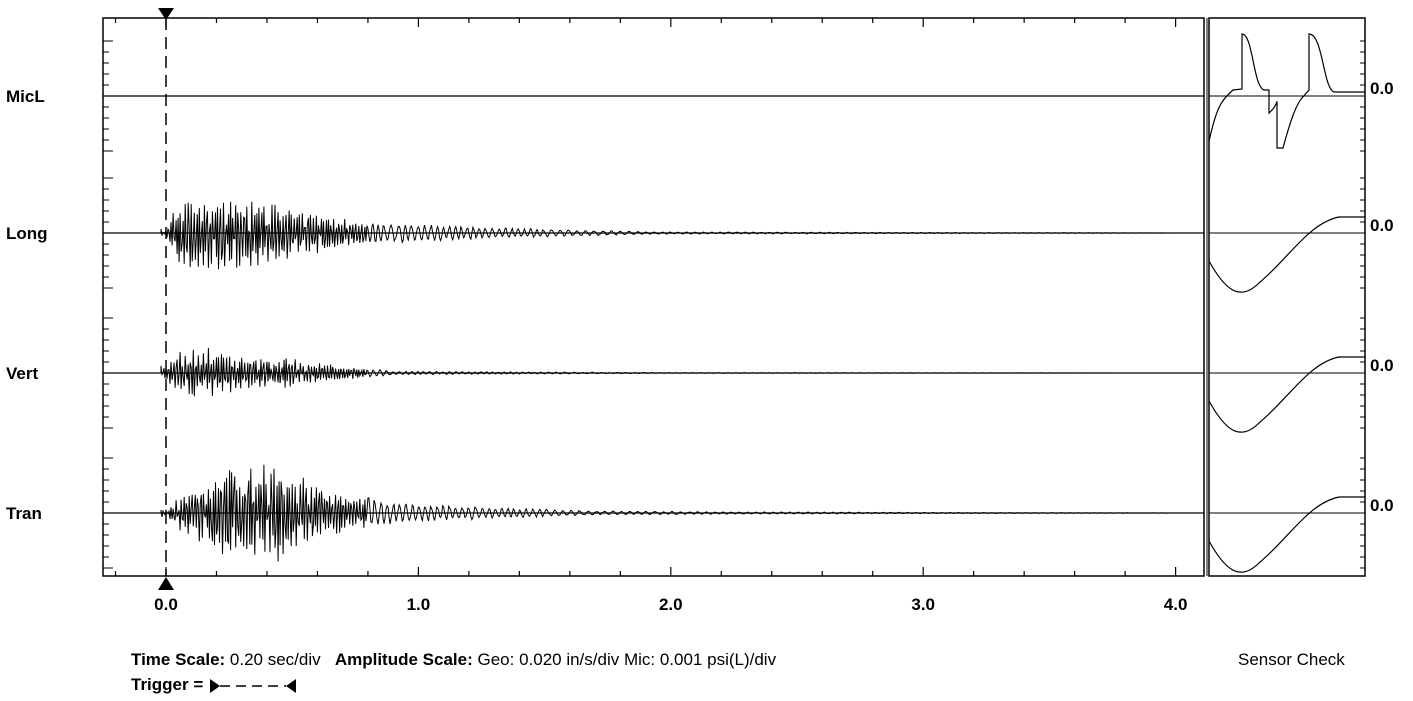 The width and height of the screenshot is (1413, 701). I want to click on trace-long, so click(653, 235).